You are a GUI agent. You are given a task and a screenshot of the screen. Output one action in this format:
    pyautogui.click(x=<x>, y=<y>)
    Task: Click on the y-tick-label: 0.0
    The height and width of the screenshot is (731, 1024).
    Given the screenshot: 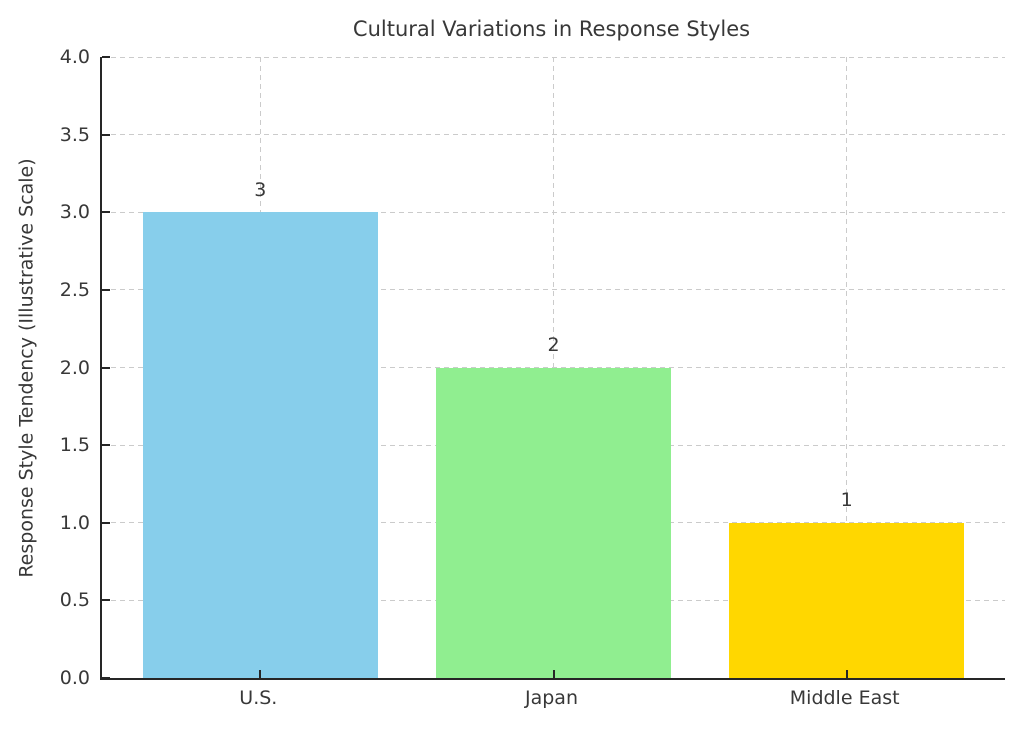 What is the action you would take?
    pyautogui.click(x=74, y=678)
    